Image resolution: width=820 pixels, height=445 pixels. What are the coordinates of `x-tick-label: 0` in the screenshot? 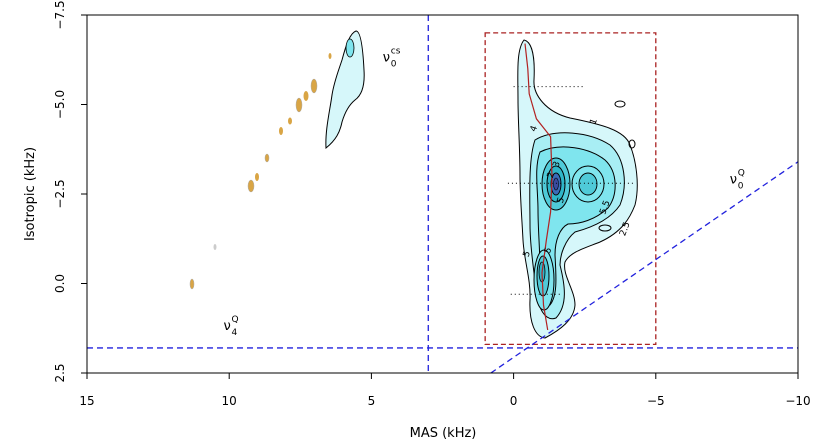 It's located at (514, 401).